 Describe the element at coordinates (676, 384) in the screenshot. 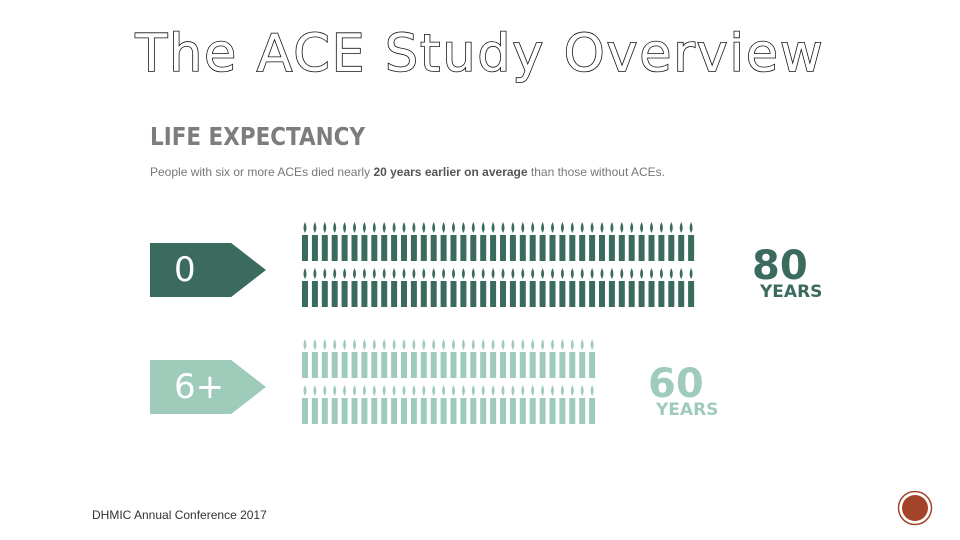

I see `age-number-six-plus-aces: 60` at that location.